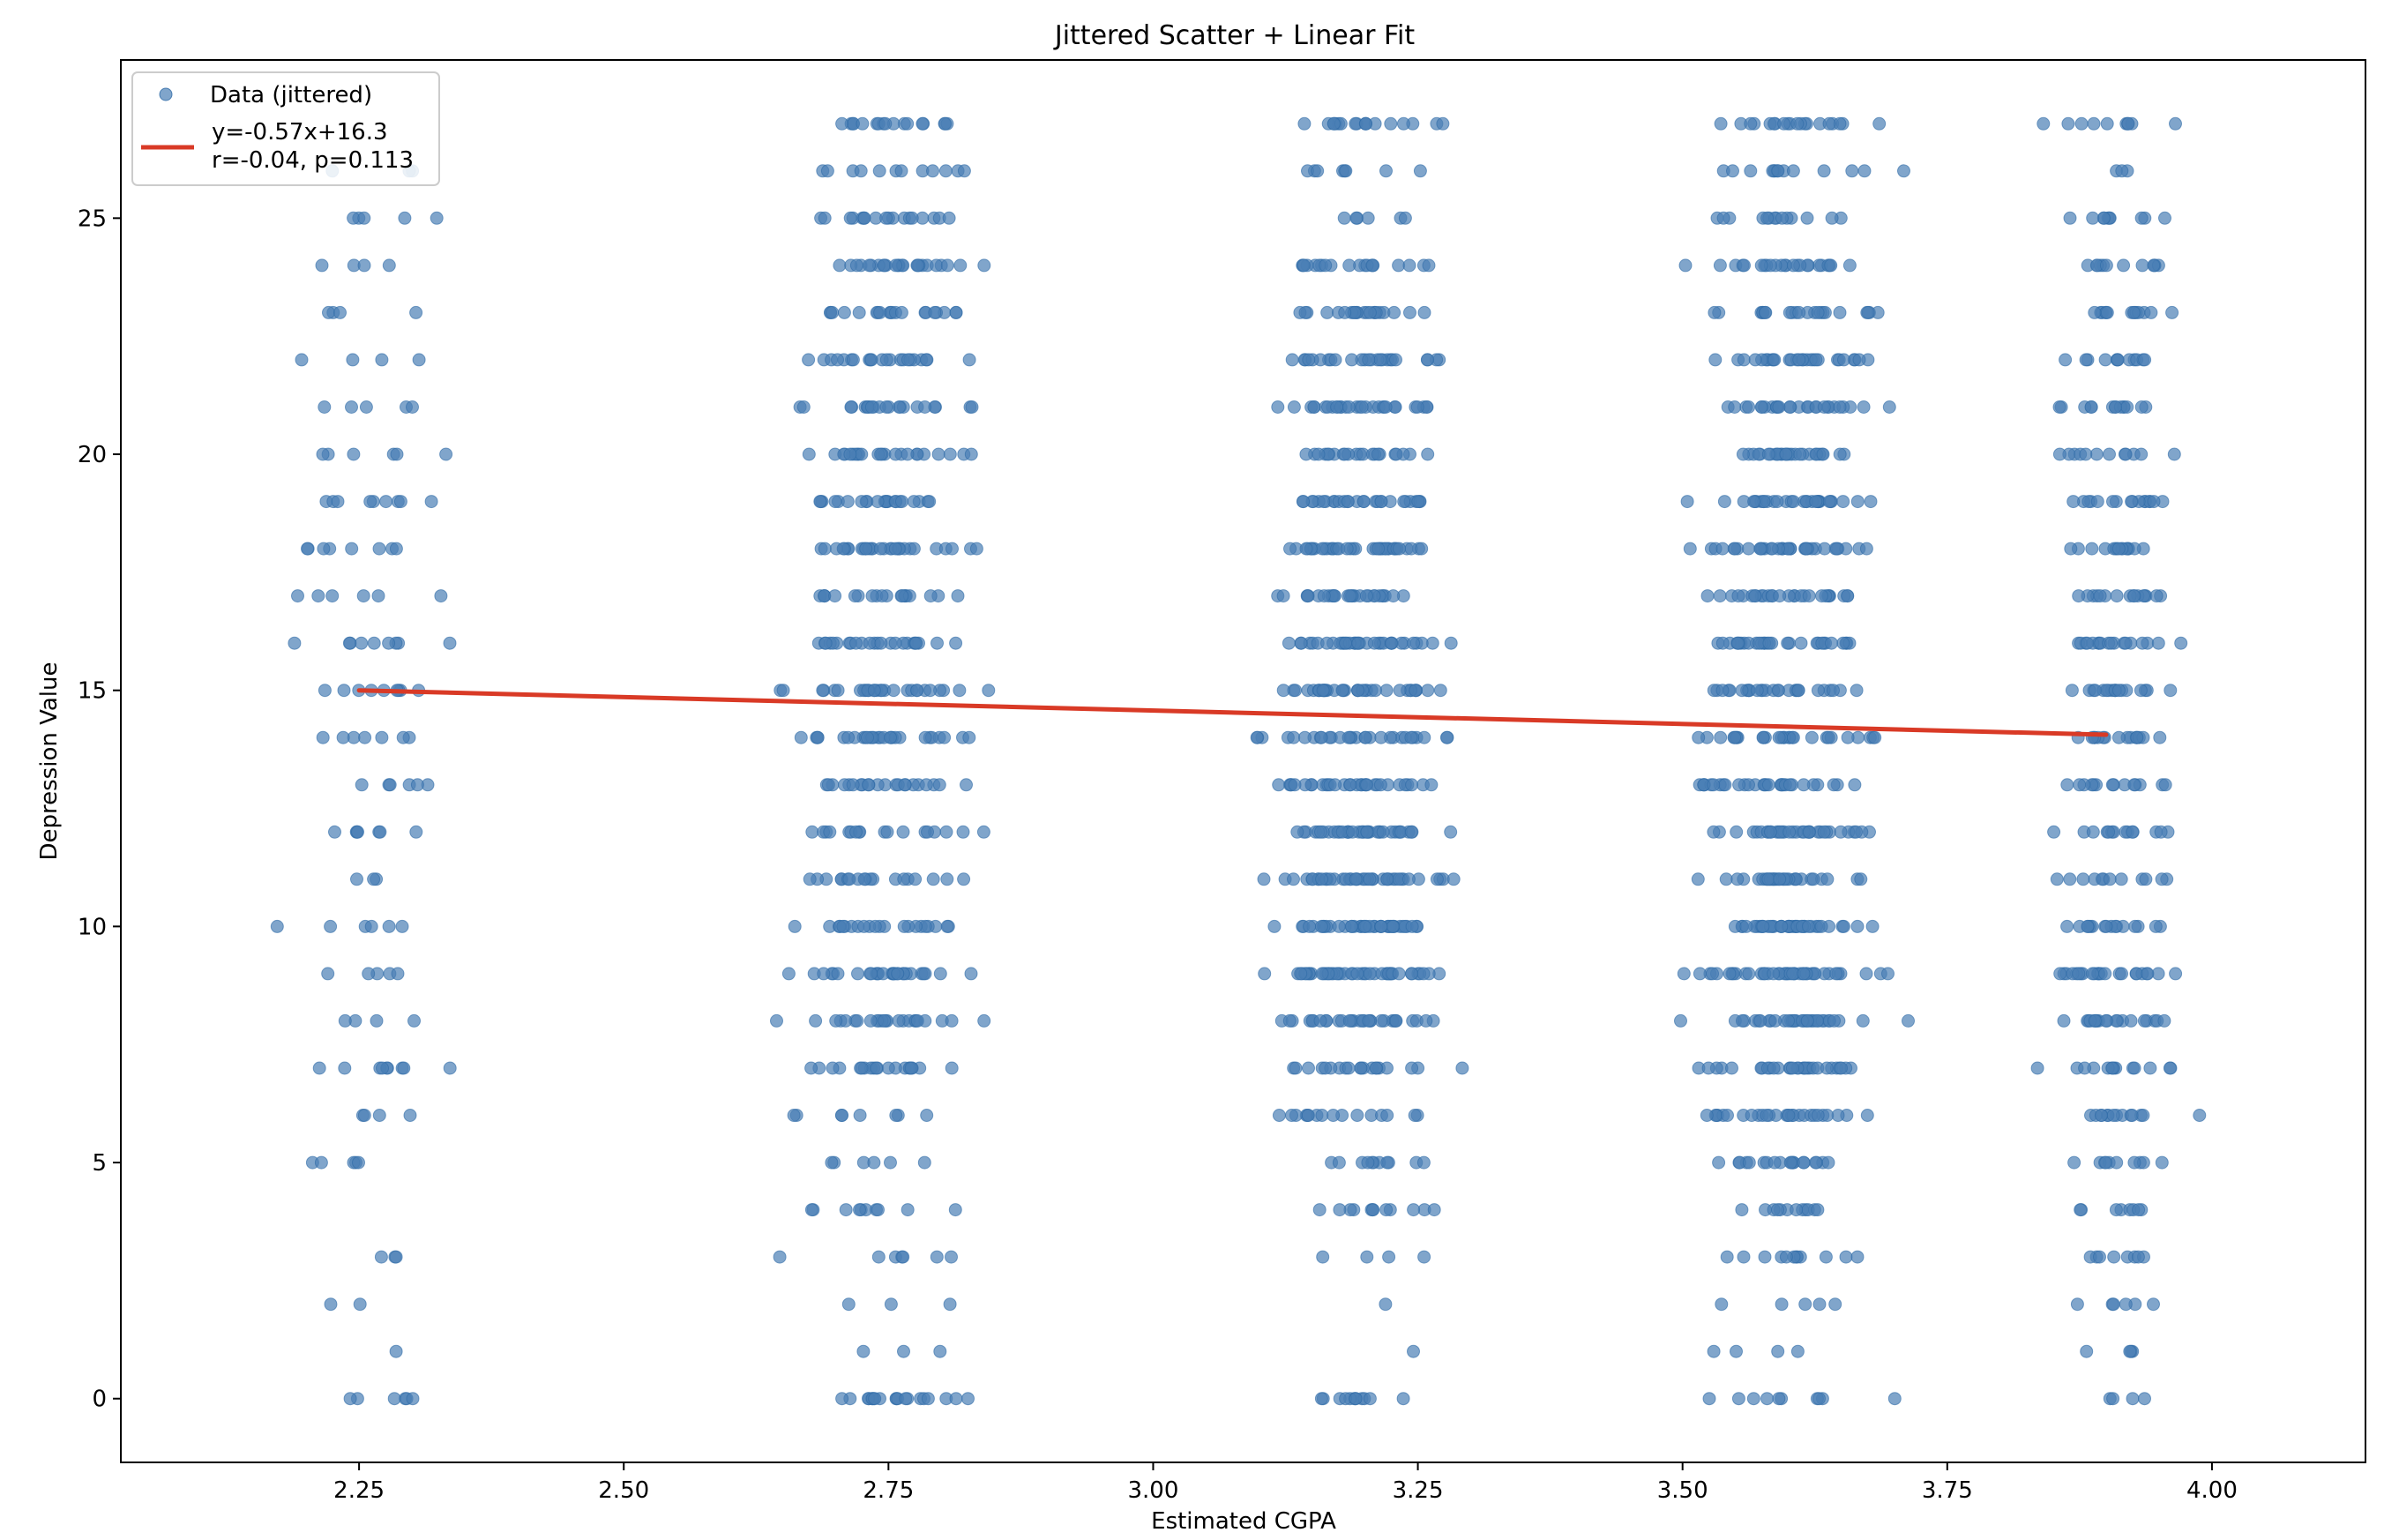 This screenshot has width=2399, height=1540. Describe the element at coordinates (291, 95) in the screenshot. I see `legend-label-data: Data (jittered)` at that location.